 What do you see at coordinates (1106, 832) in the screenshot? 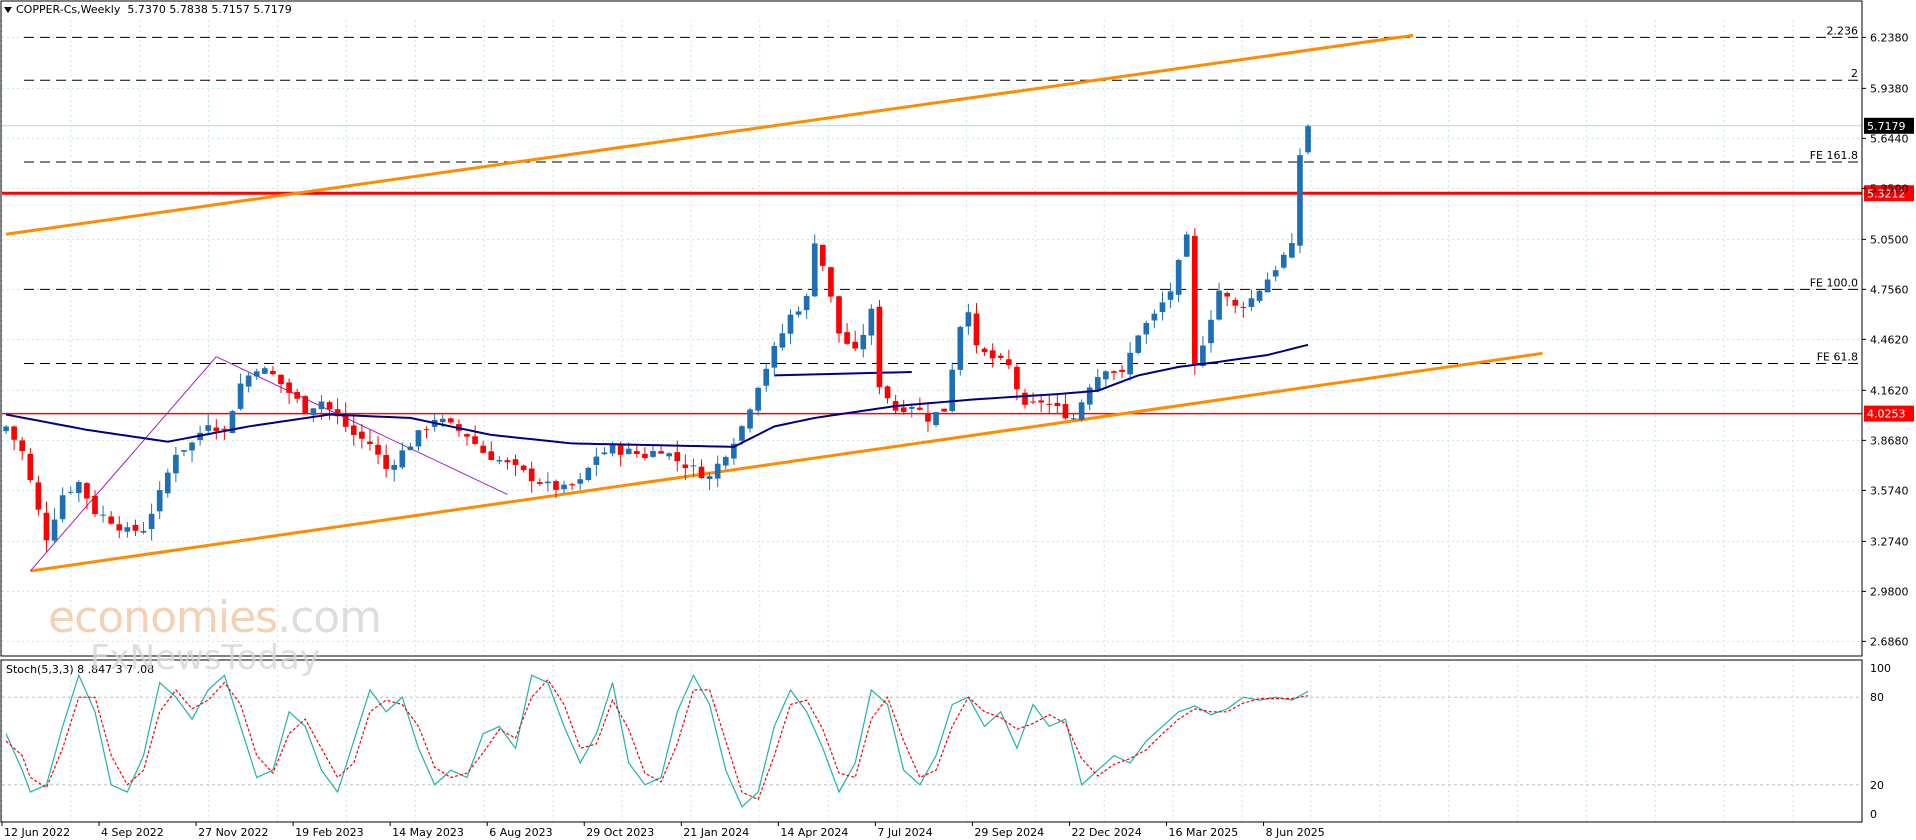
I see `date-tick-label: 22 Dec 2024` at bounding box center [1106, 832].